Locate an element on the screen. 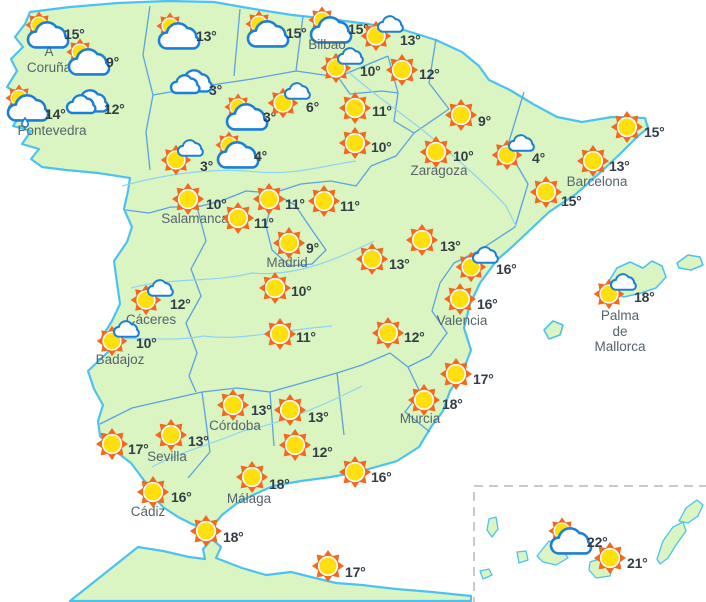  temperature-label: 9° is located at coordinates (312, 248).